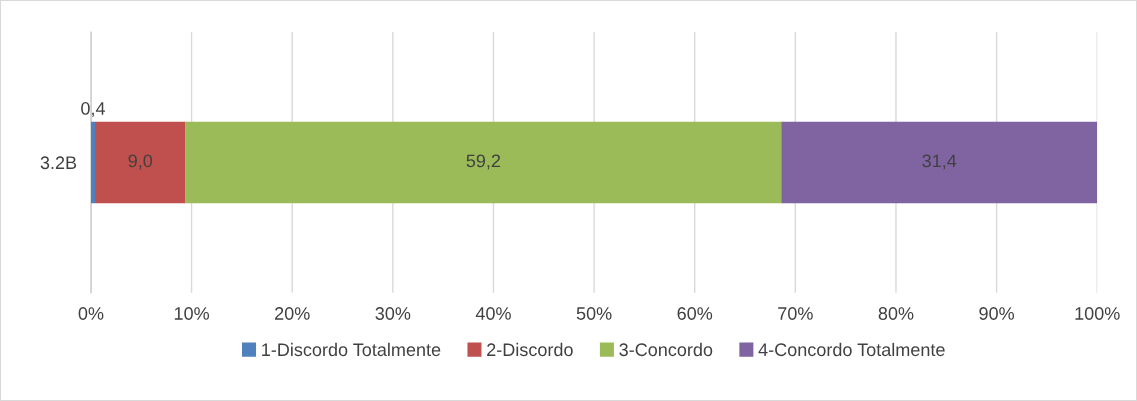  I want to click on x-tick-label: 20%, so click(292, 313).